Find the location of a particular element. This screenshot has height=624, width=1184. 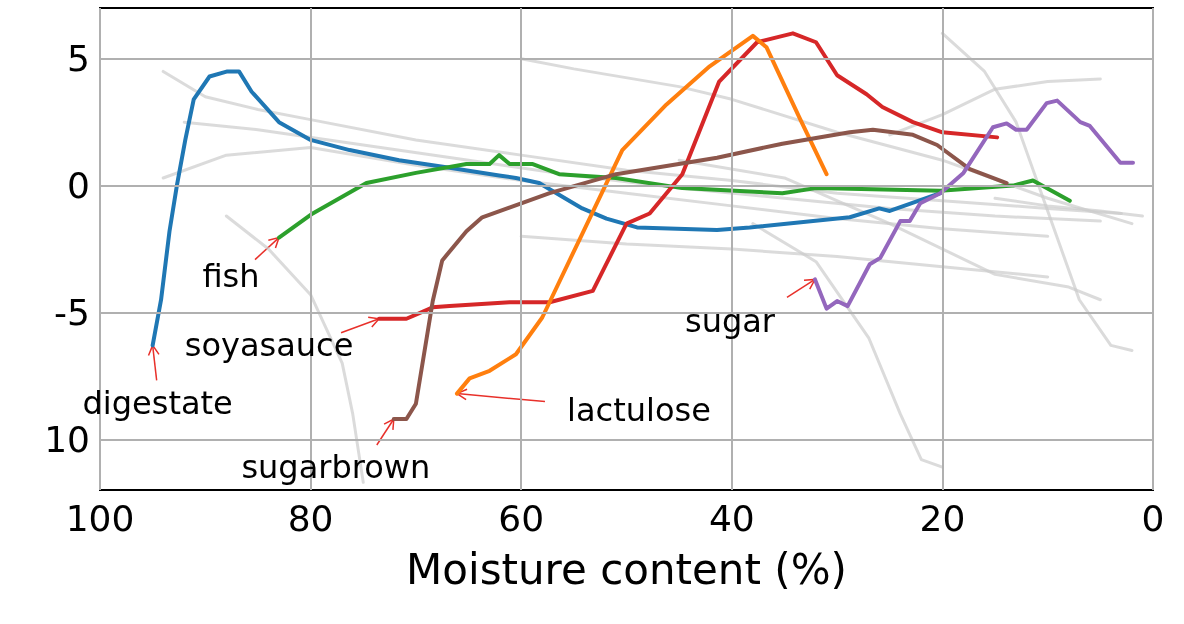

x-tick-label: 60 is located at coordinates (521, 518).